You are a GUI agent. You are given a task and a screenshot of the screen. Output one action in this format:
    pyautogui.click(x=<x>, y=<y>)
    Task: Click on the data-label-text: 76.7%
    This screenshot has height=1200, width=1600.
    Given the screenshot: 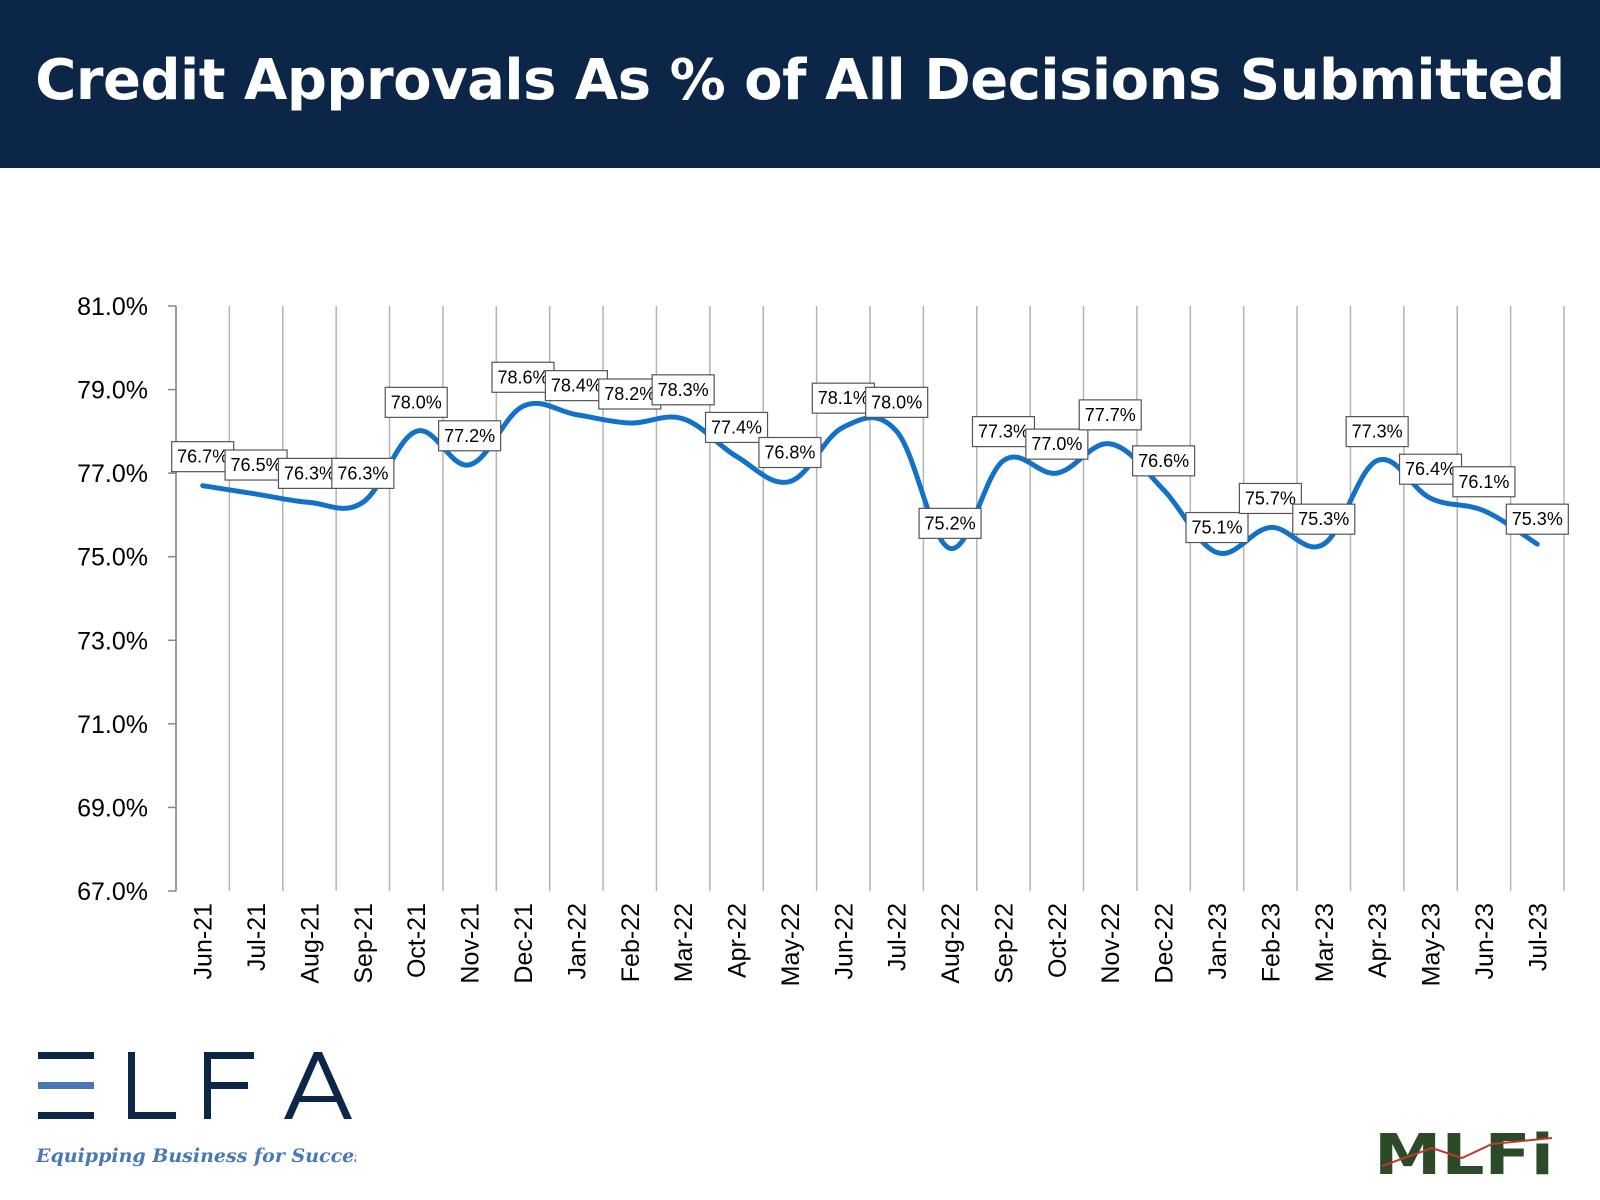 What is the action you would take?
    pyautogui.click(x=202, y=457)
    